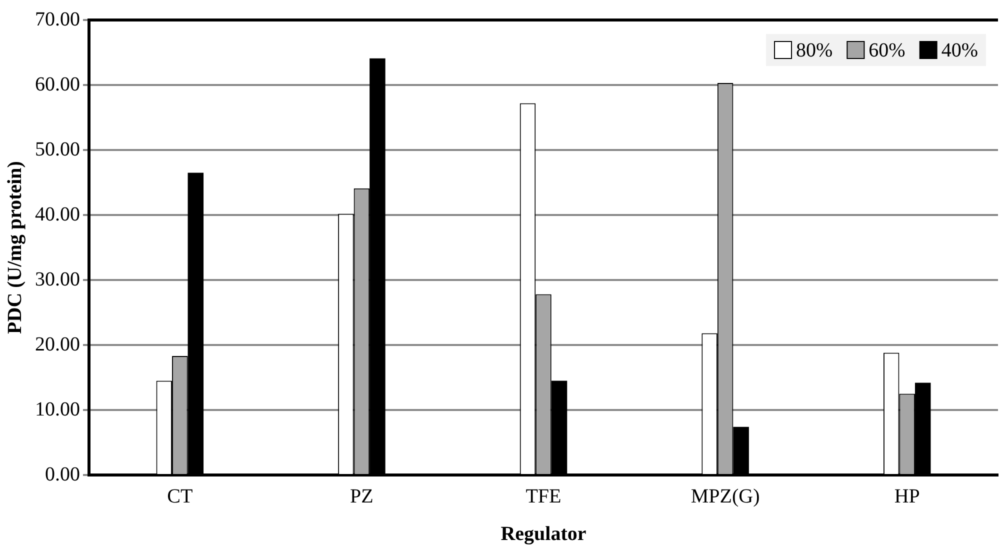 Image resolution: width=1000 pixels, height=551 pixels. I want to click on legend-label: 60%, so click(887, 50).